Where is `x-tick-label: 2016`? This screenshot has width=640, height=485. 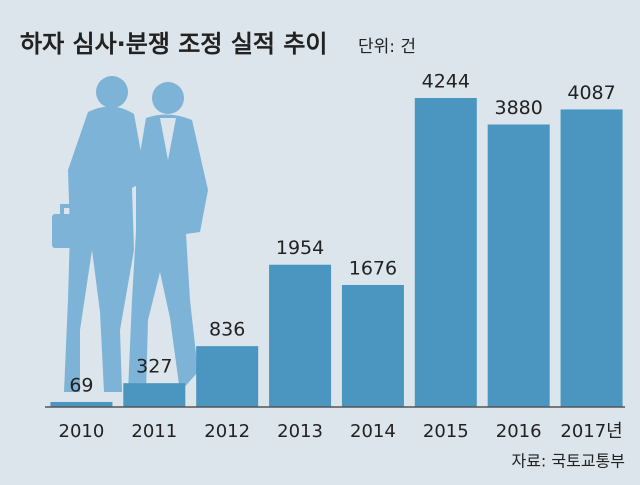
x-tick-label: 2016 is located at coordinates (519, 431).